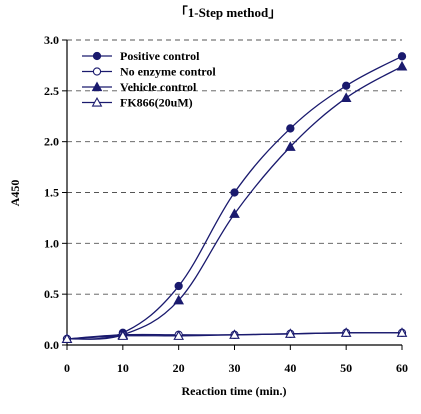 This screenshot has width=421, height=414. Describe the element at coordinates (123, 368) in the screenshot. I see `x-tick-label-1: 10` at that location.